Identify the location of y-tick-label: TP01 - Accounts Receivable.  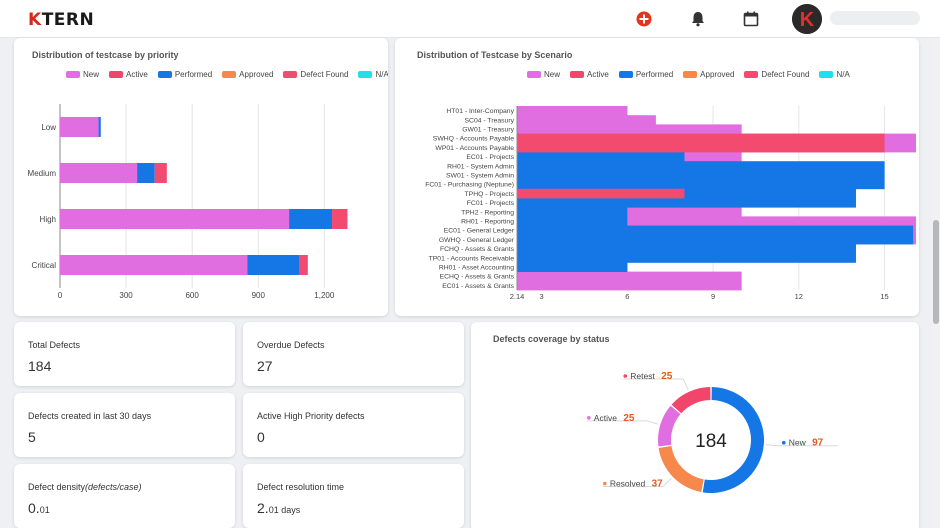
(472, 258).